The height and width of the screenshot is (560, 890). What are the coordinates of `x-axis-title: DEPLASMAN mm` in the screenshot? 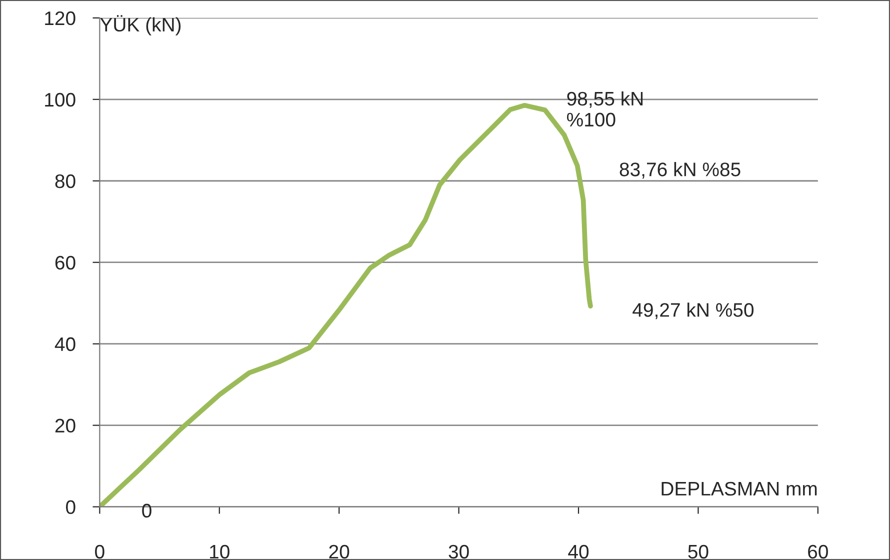 It's located at (739, 489).